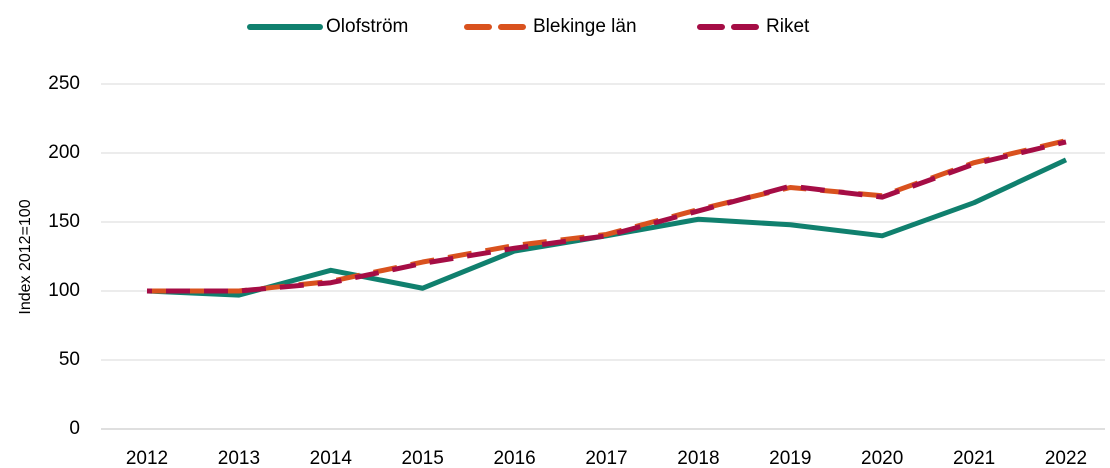 The width and height of the screenshot is (1110, 468). What do you see at coordinates (790, 458) in the screenshot?
I see `x-tick-label: 2019` at bounding box center [790, 458].